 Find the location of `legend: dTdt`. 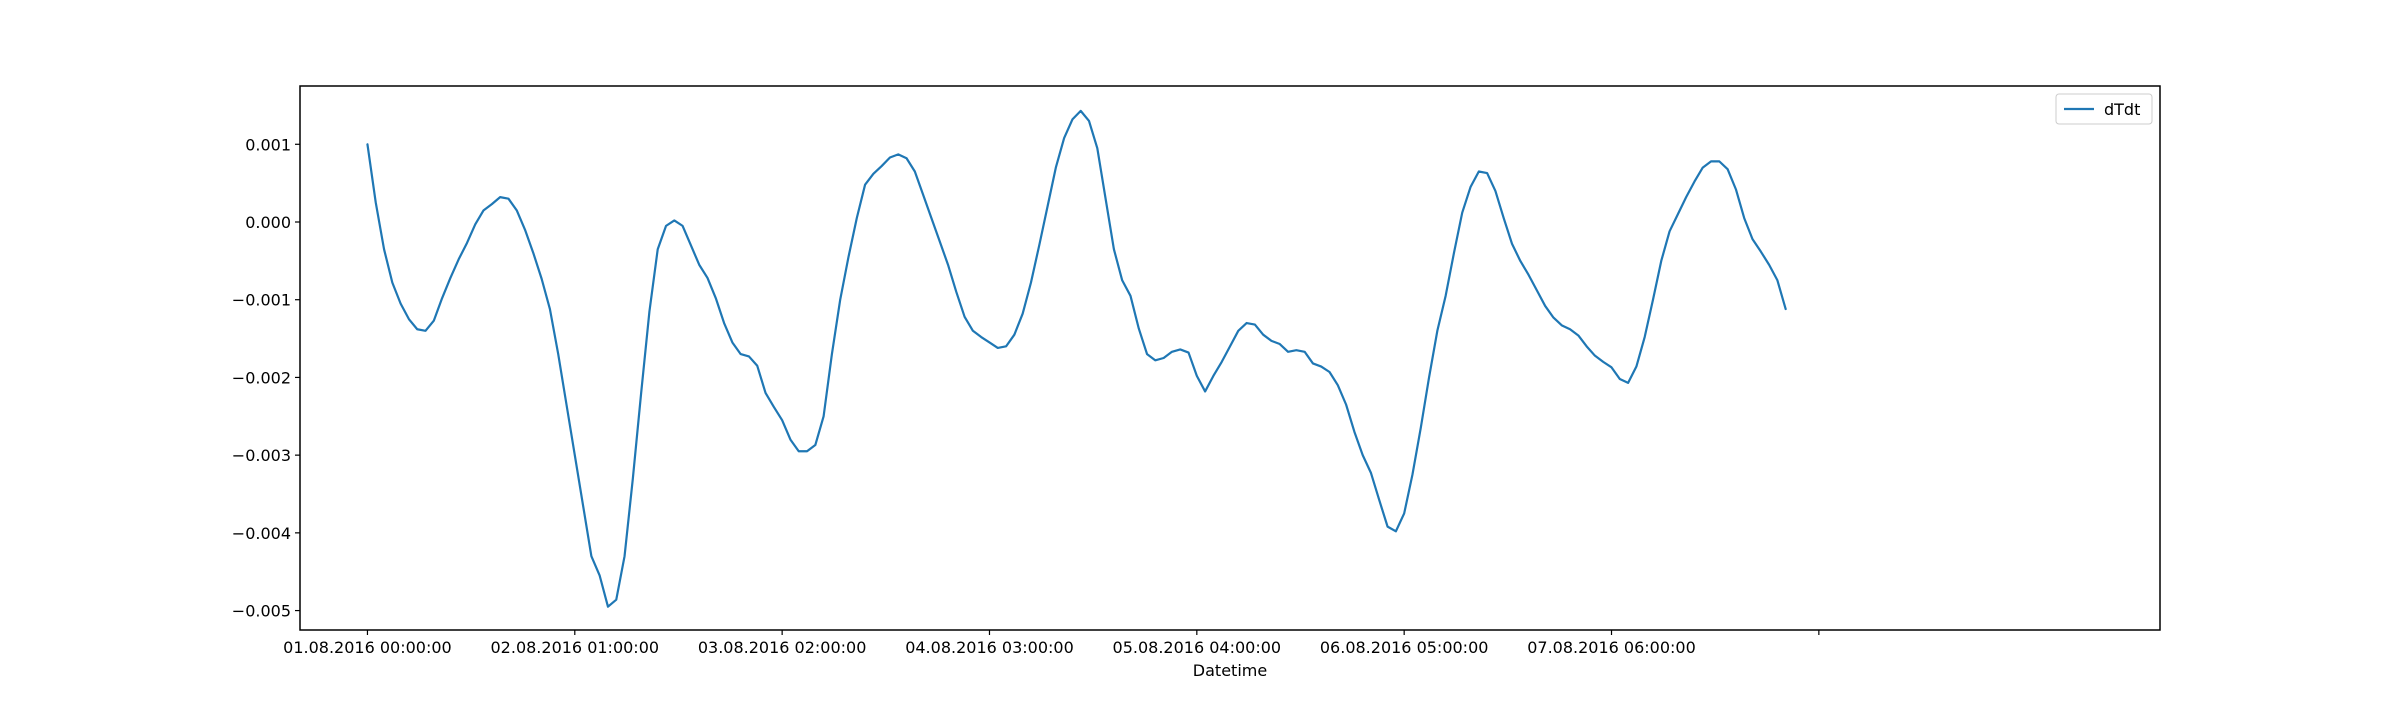

legend: dTdt is located at coordinates (2104, 109).